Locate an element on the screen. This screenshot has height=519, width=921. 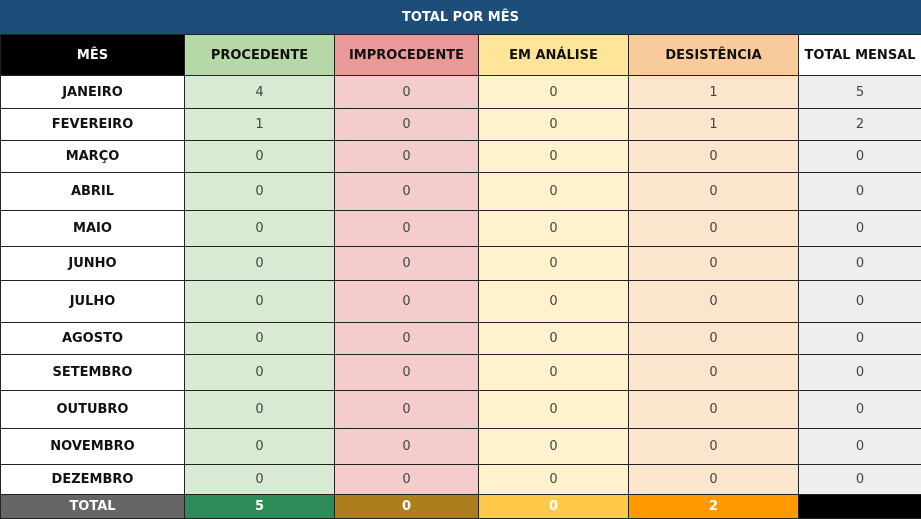
total-label: TOTAL is located at coordinates (93, 507).